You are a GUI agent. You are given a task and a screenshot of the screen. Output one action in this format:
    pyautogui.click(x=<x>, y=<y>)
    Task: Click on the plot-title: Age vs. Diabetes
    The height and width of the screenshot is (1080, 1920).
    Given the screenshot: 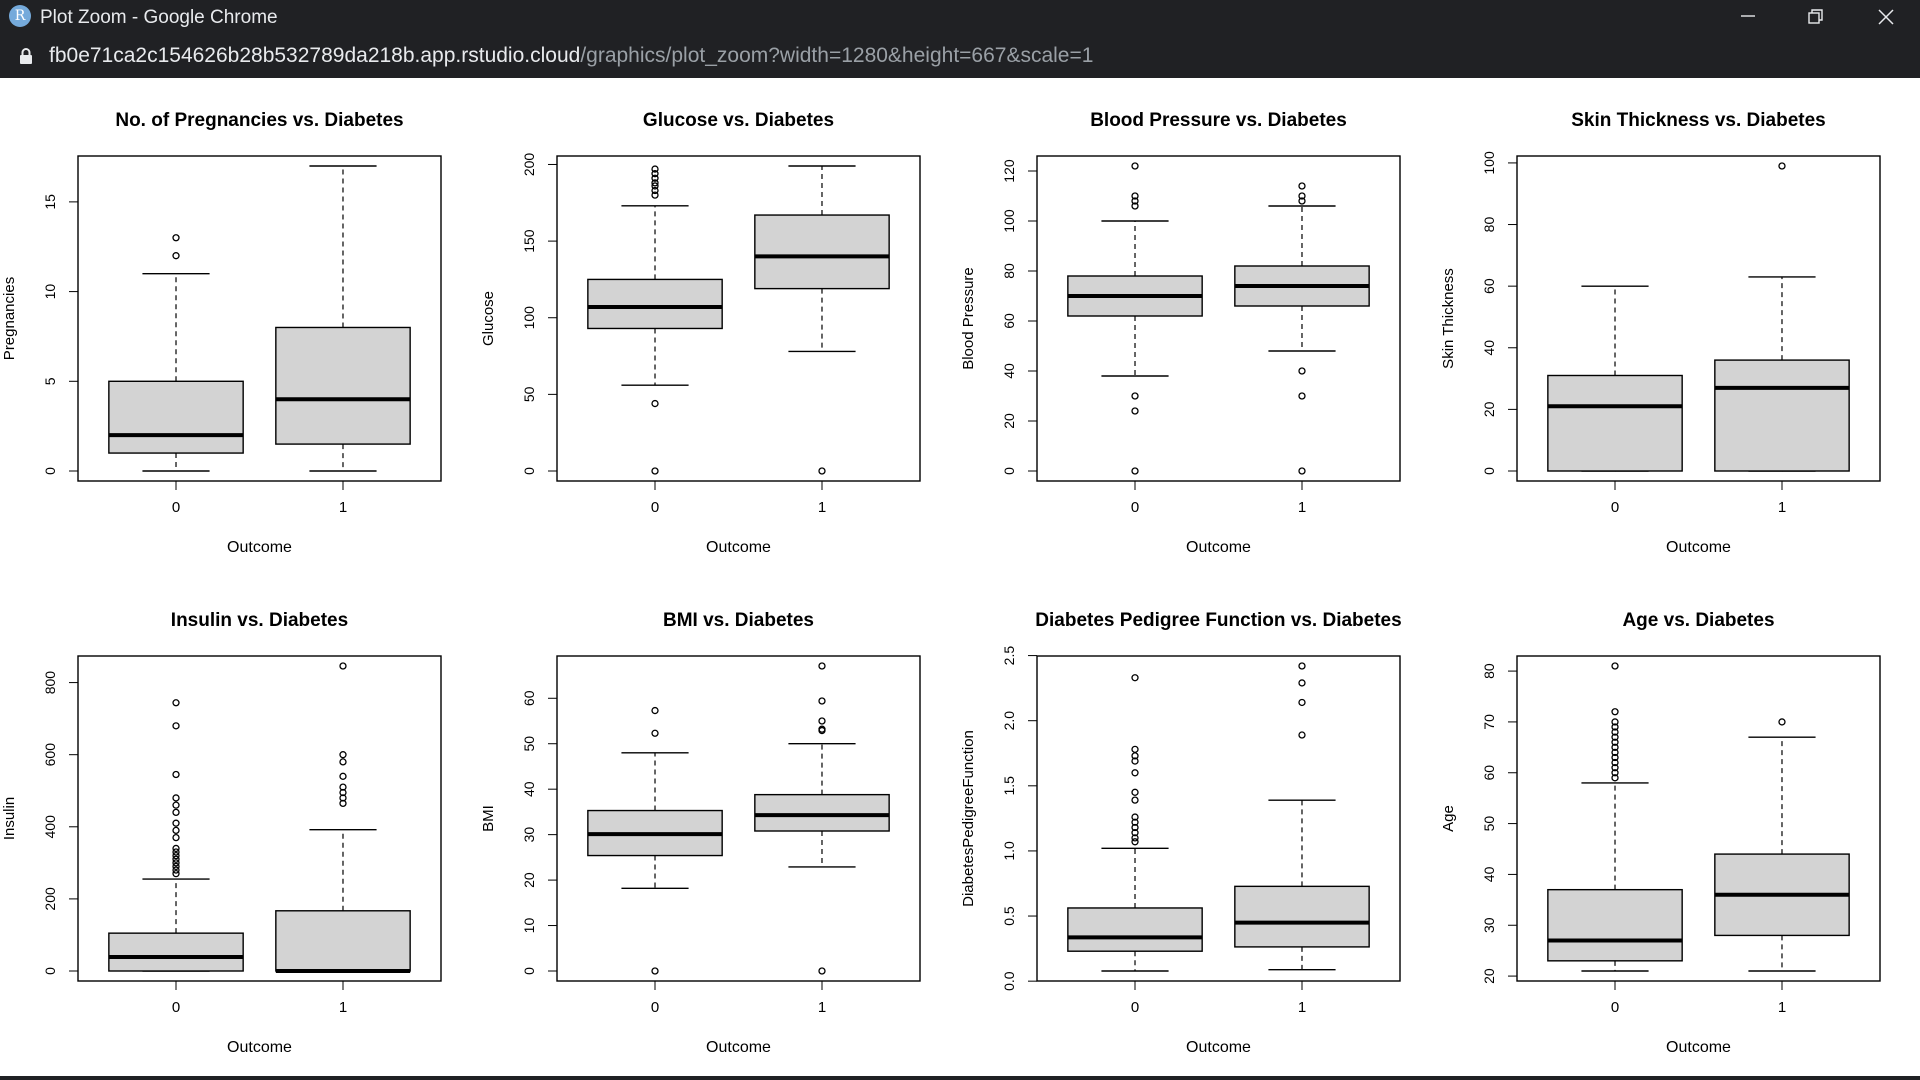 What is the action you would take?
    pyautogui.click(x=1698, y=620)
    